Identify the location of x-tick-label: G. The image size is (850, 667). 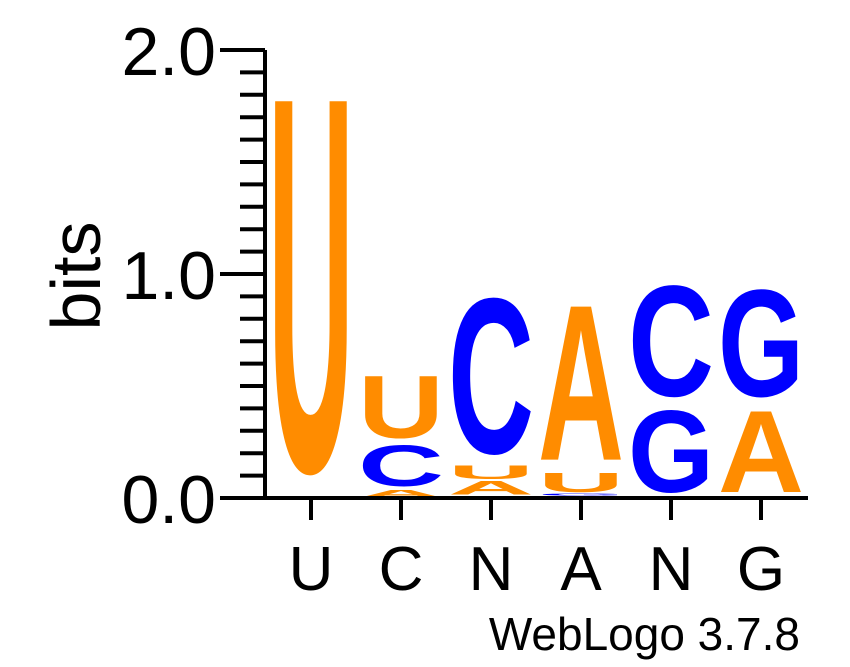
(761, 569).